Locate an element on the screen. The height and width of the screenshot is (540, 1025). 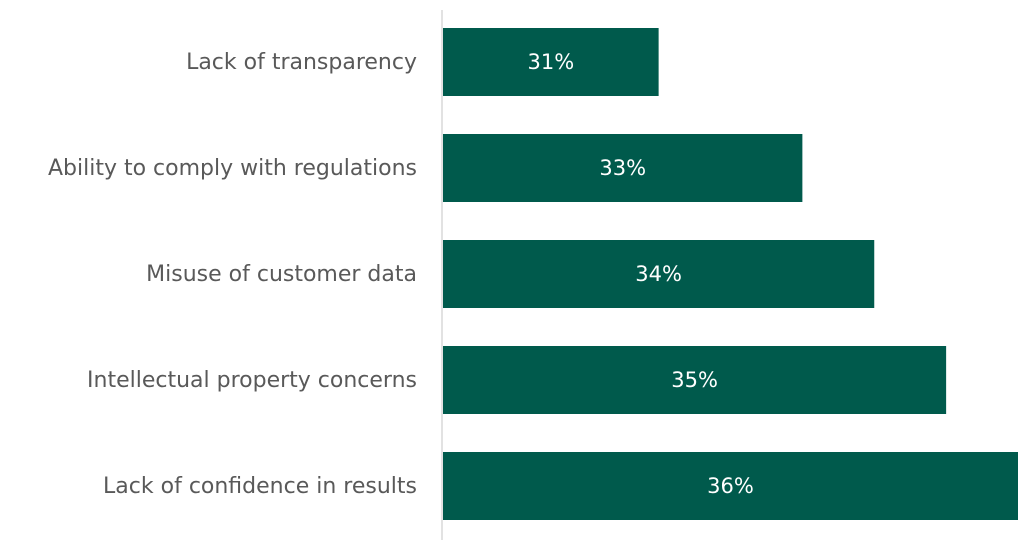
data-label: 36% is located at coordinates (730, 486).